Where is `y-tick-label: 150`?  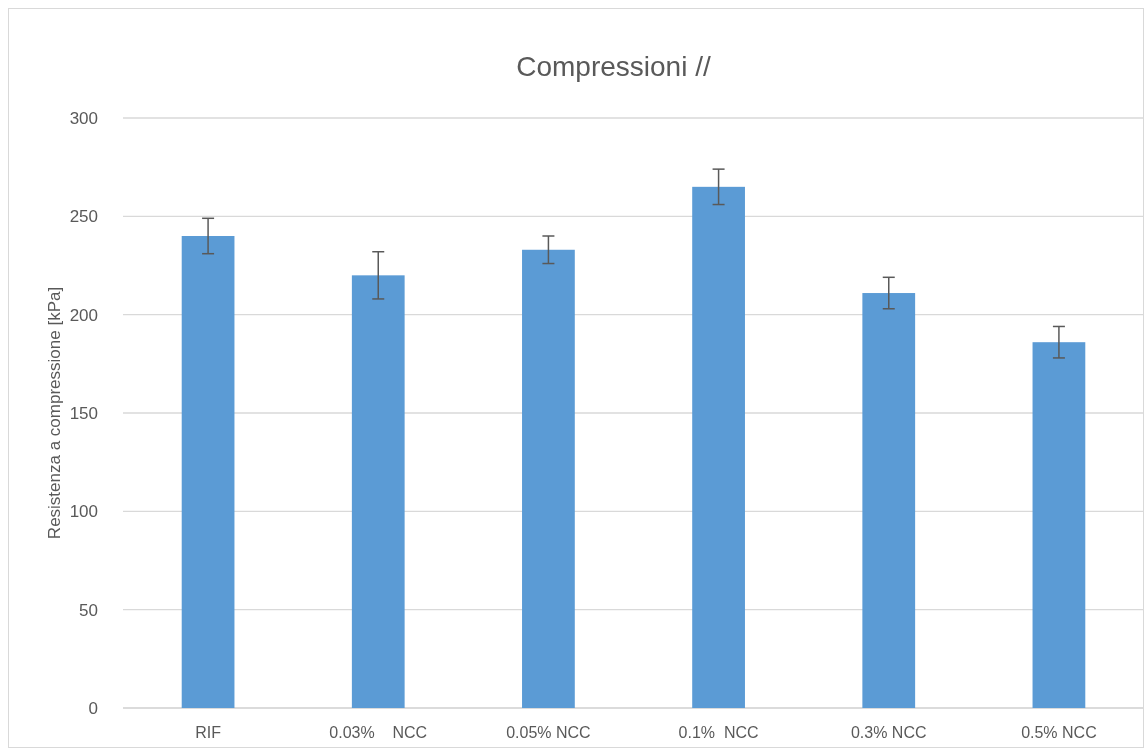 y-tick-label: 150 is located at coordinates (83, 413).